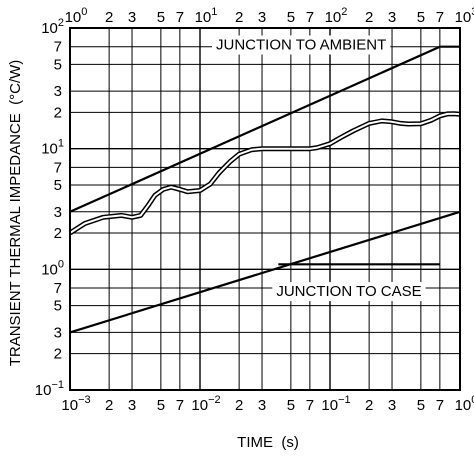 The image size is (474, 461). What do you see at coordinates (49, 389) in the screenshot?
I see `y-tick-label: 10⁻¹` at bounding box center [49, 389].